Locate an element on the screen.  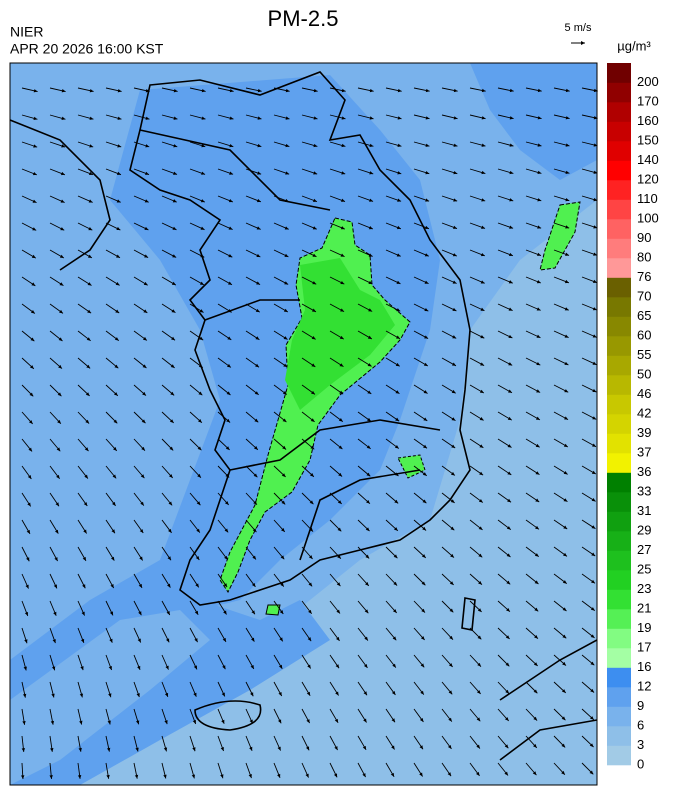
title: PM-2.5 is located at coordinates (303, 18).